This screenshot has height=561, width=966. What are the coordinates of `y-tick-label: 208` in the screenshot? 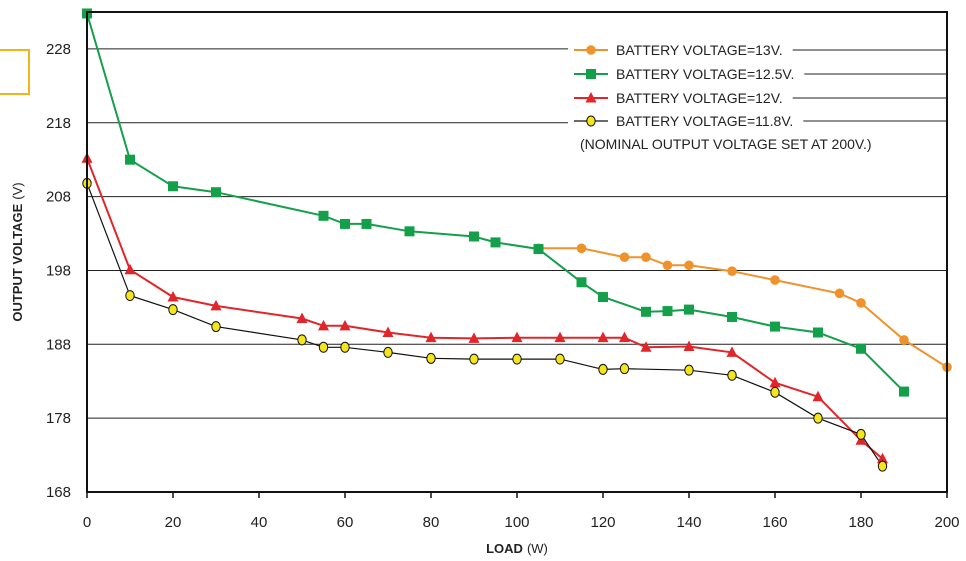 It's located at (58, 197).